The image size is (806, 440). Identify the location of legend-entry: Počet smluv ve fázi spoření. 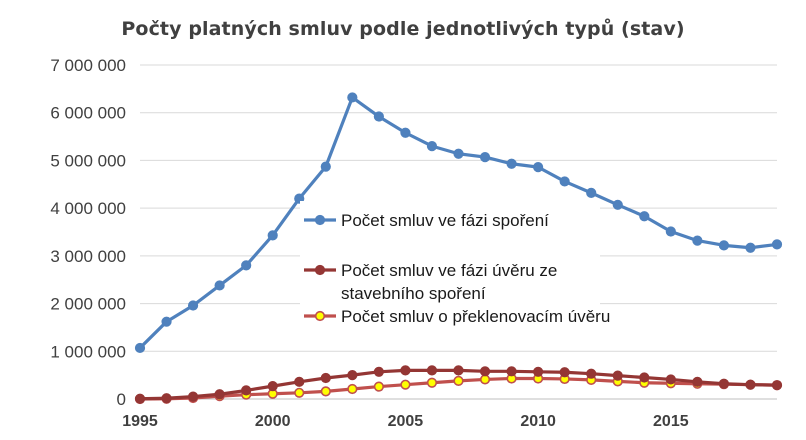
(426, 220).